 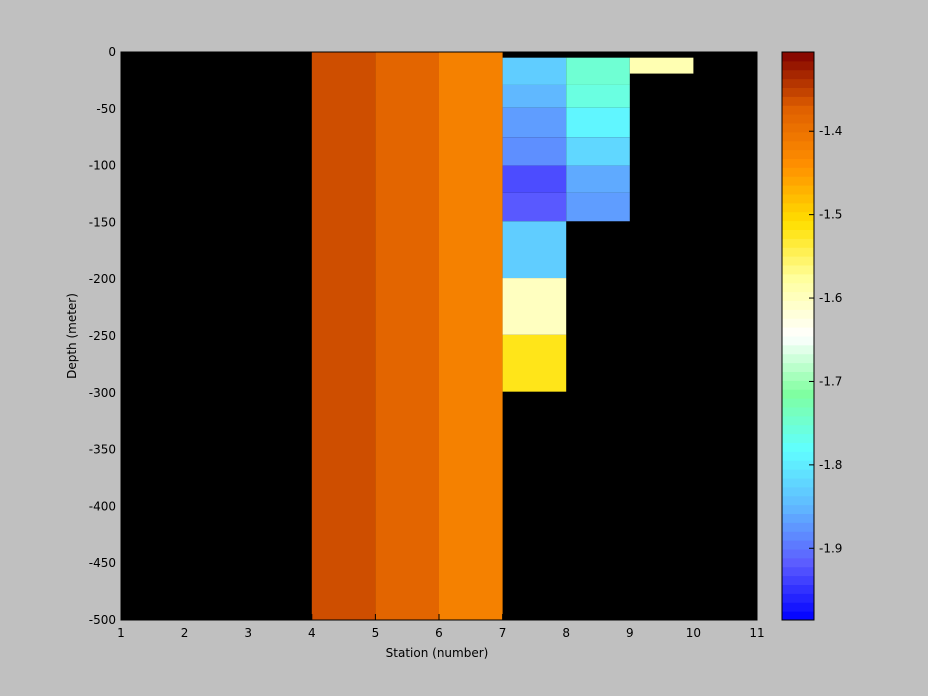 What do you see at coordinates (112, 52) in the screenshot?
I see `y-tick-label: 0` at bounding box center [112, 52].